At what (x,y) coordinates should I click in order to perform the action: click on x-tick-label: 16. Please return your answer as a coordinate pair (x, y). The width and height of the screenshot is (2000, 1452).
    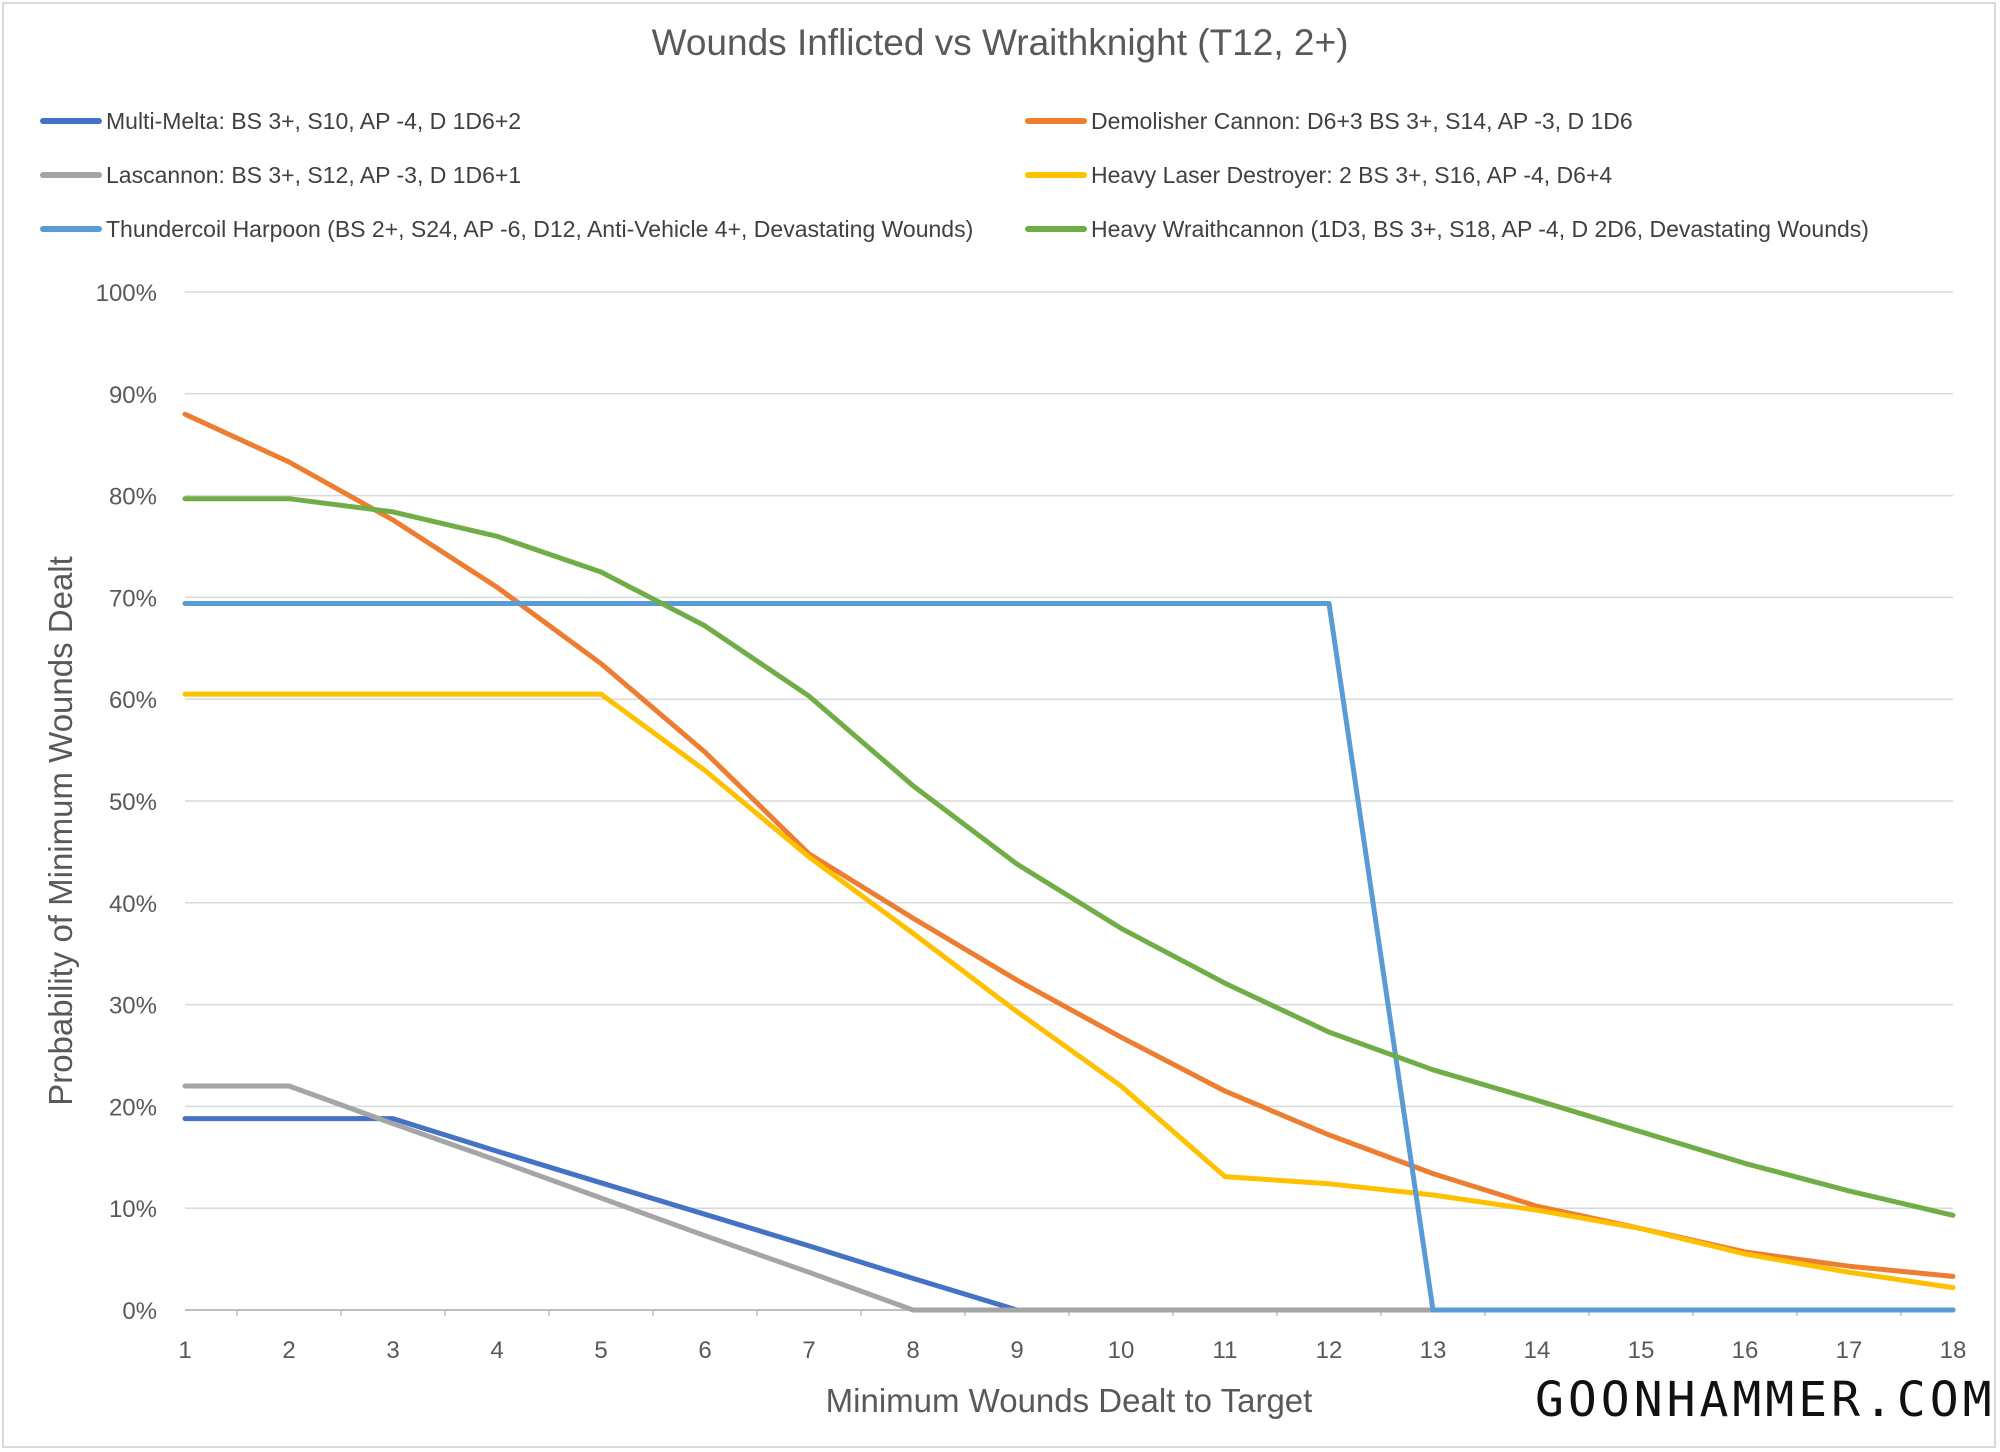
    Looking at the image, I should click on (1745, 1350).